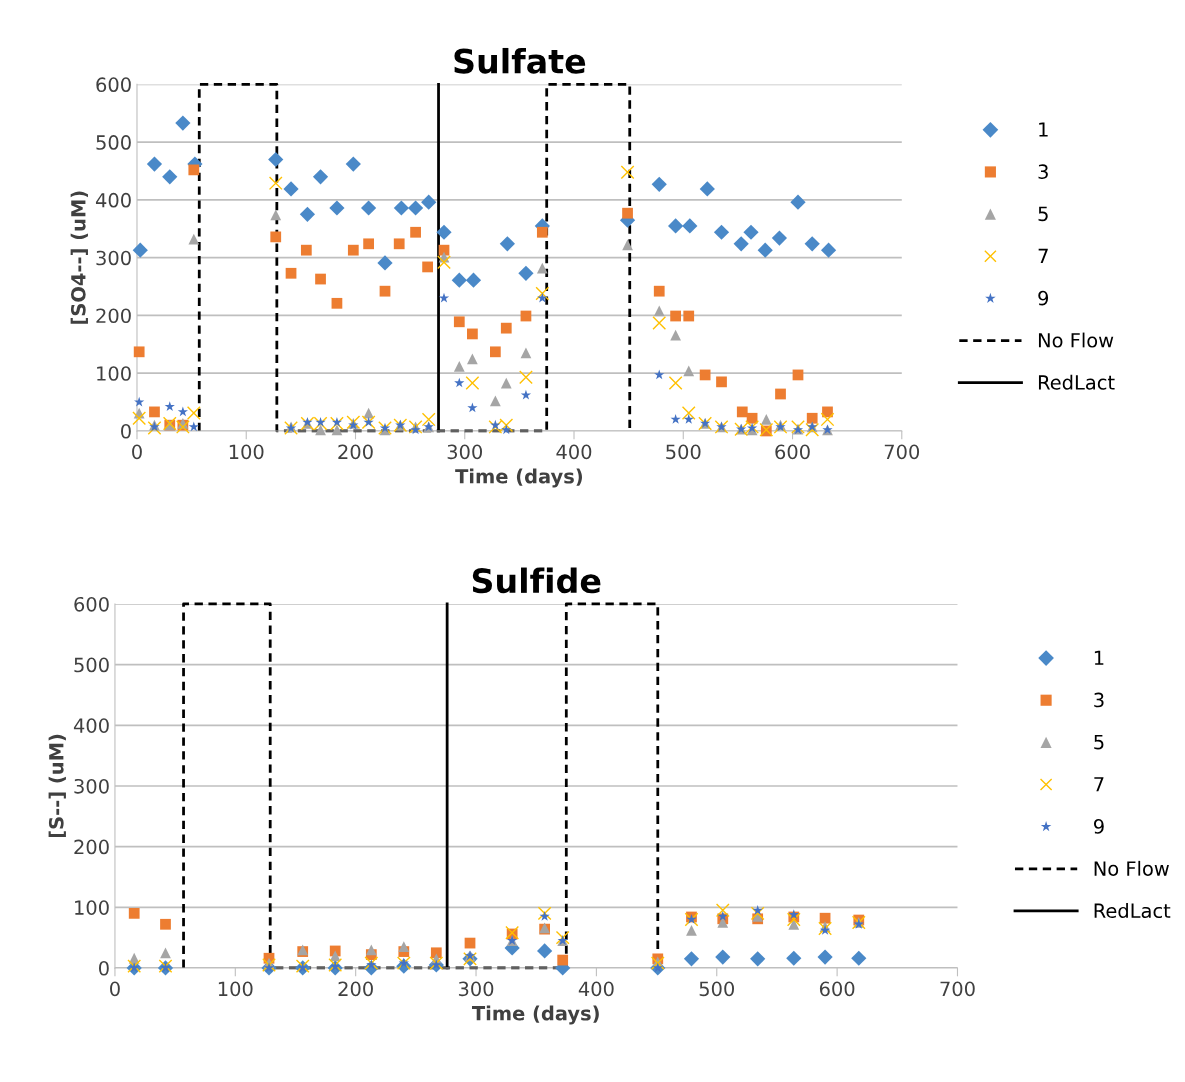 The height and width of the screenshot is (1082, 1185). I want to click on y-axis-title: [S--] (uM), so click(57, 786).